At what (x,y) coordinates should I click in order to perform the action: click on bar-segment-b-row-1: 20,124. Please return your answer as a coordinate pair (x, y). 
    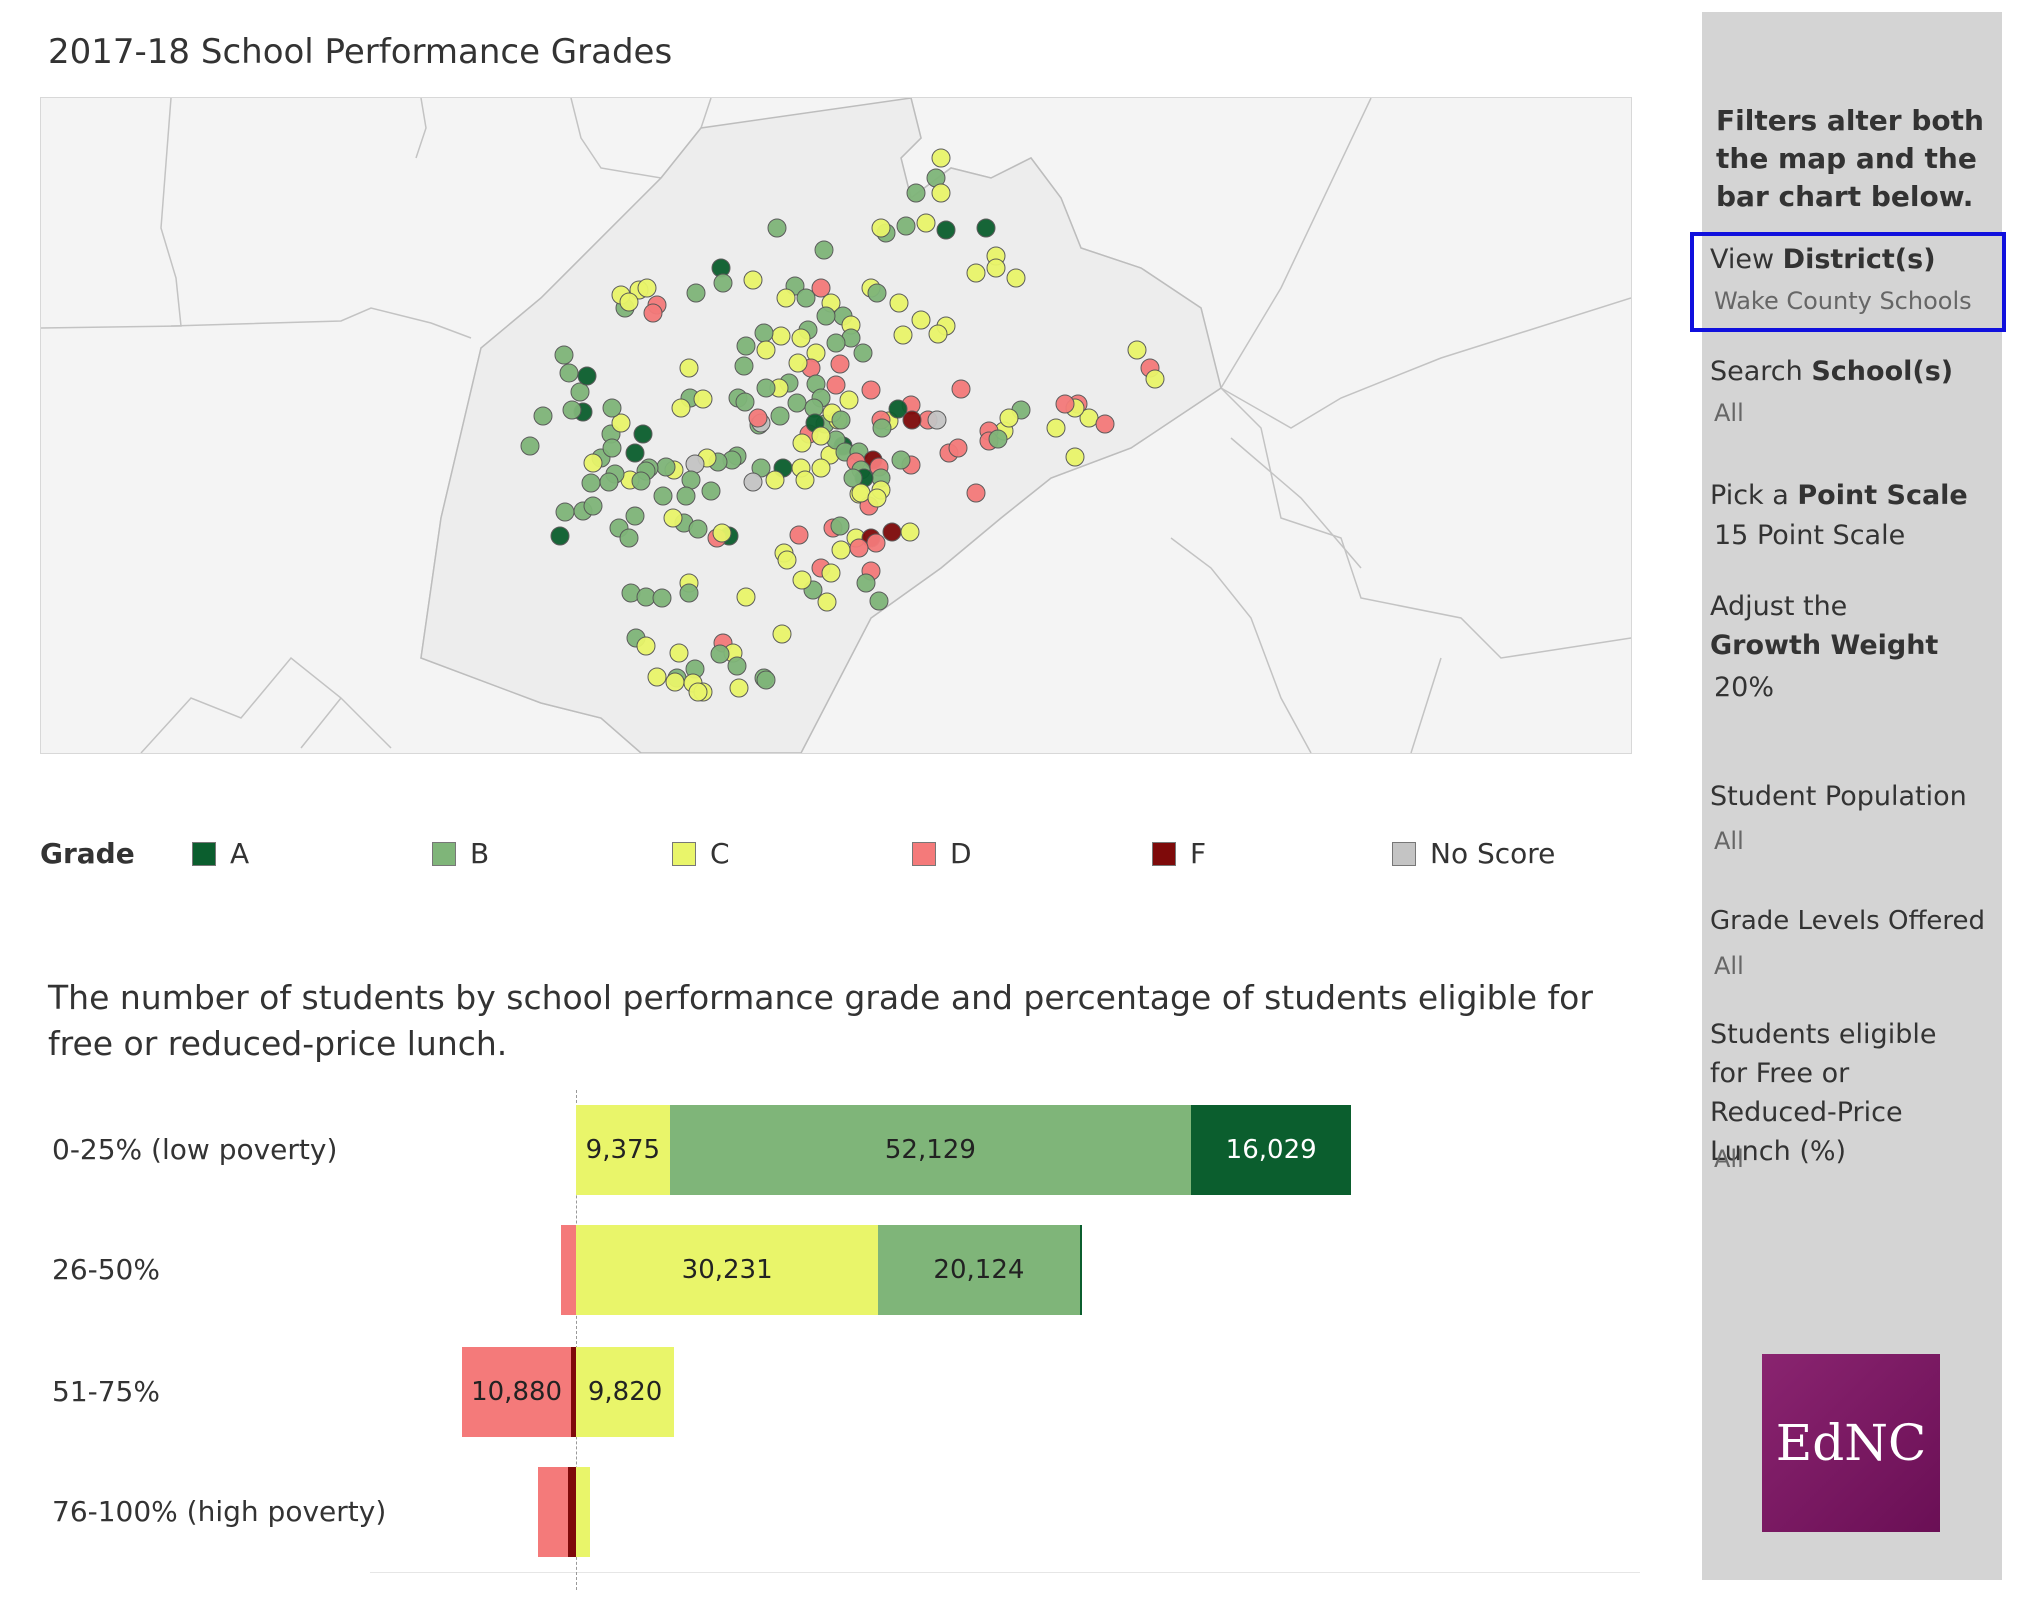
    Looking at the image, I should click on (979, 1270).